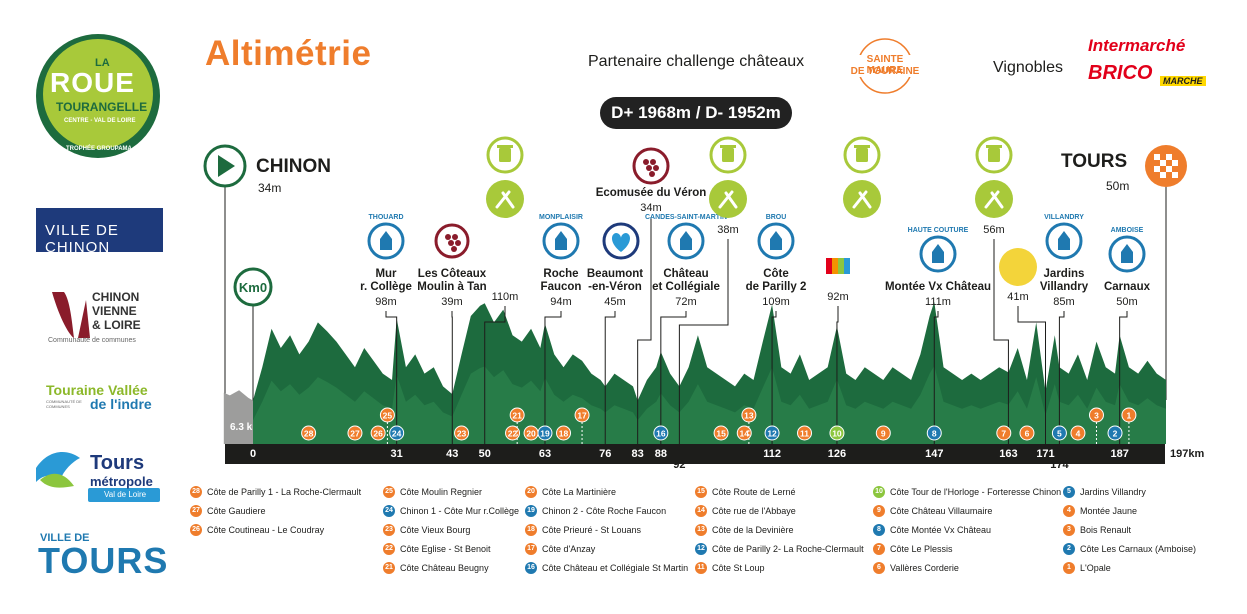  Describe the element at coordinates (452, 241) in the screenshot. I see `coteaux-grape-icon` at that location.